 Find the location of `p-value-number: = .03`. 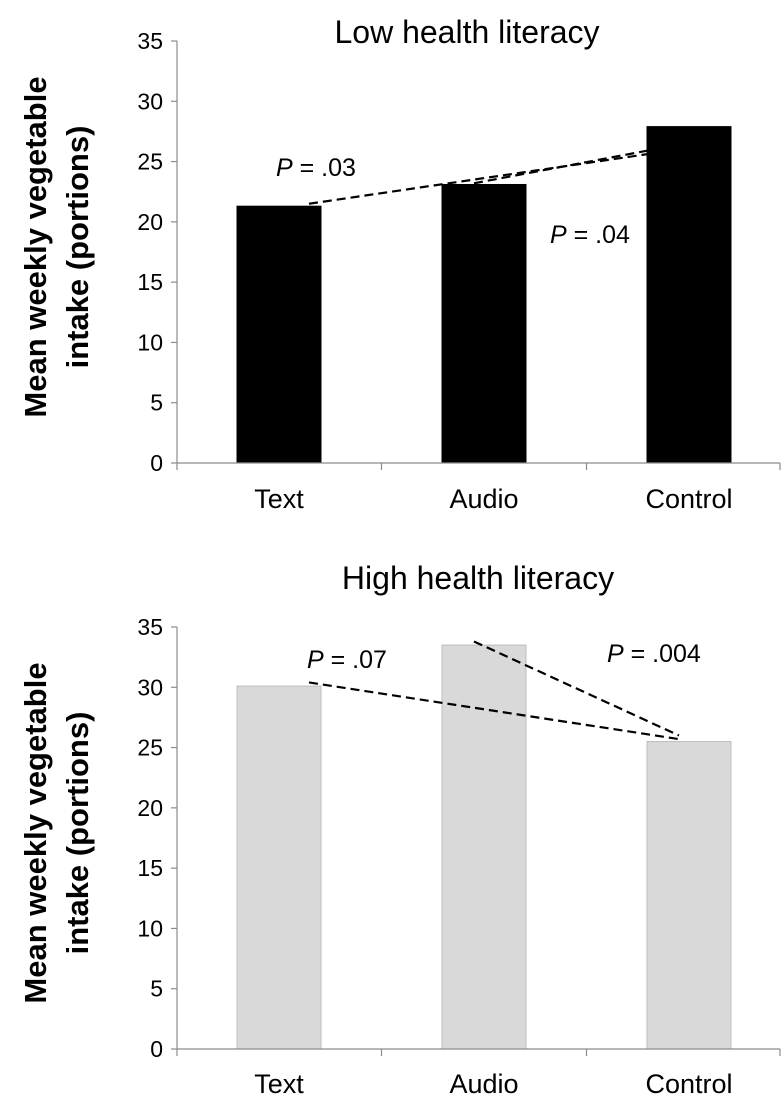

p-value-number: = .03 is located at coordinates (324, 168).